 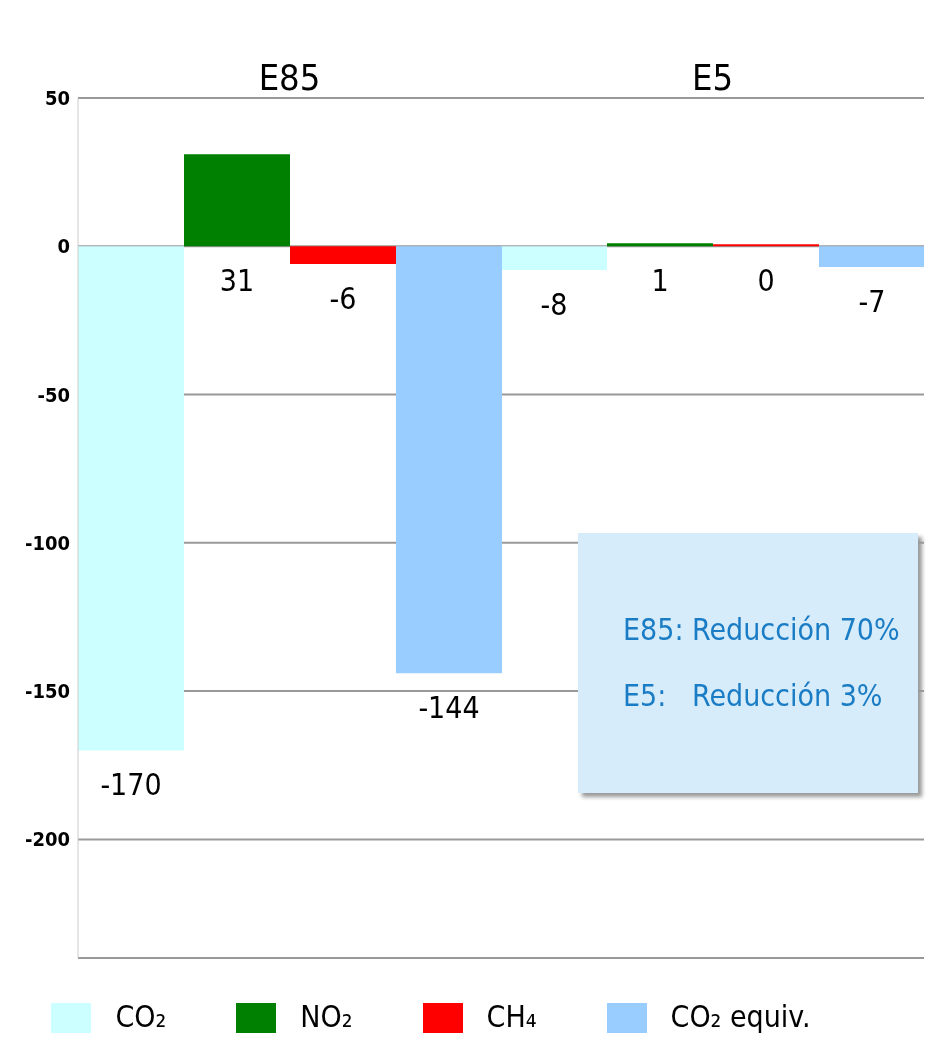 What do you see at coordinates (748, 663) in the screenshot?
I see `note-box: E85: Reducción 70% E5: Reducción 3%` at bounding box center [748, 663].